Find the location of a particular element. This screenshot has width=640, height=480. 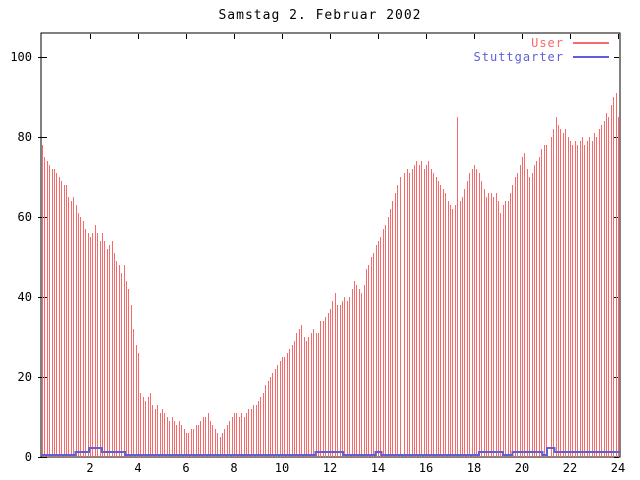

x-tick-label: 24 is located at coordinates (618, 468).